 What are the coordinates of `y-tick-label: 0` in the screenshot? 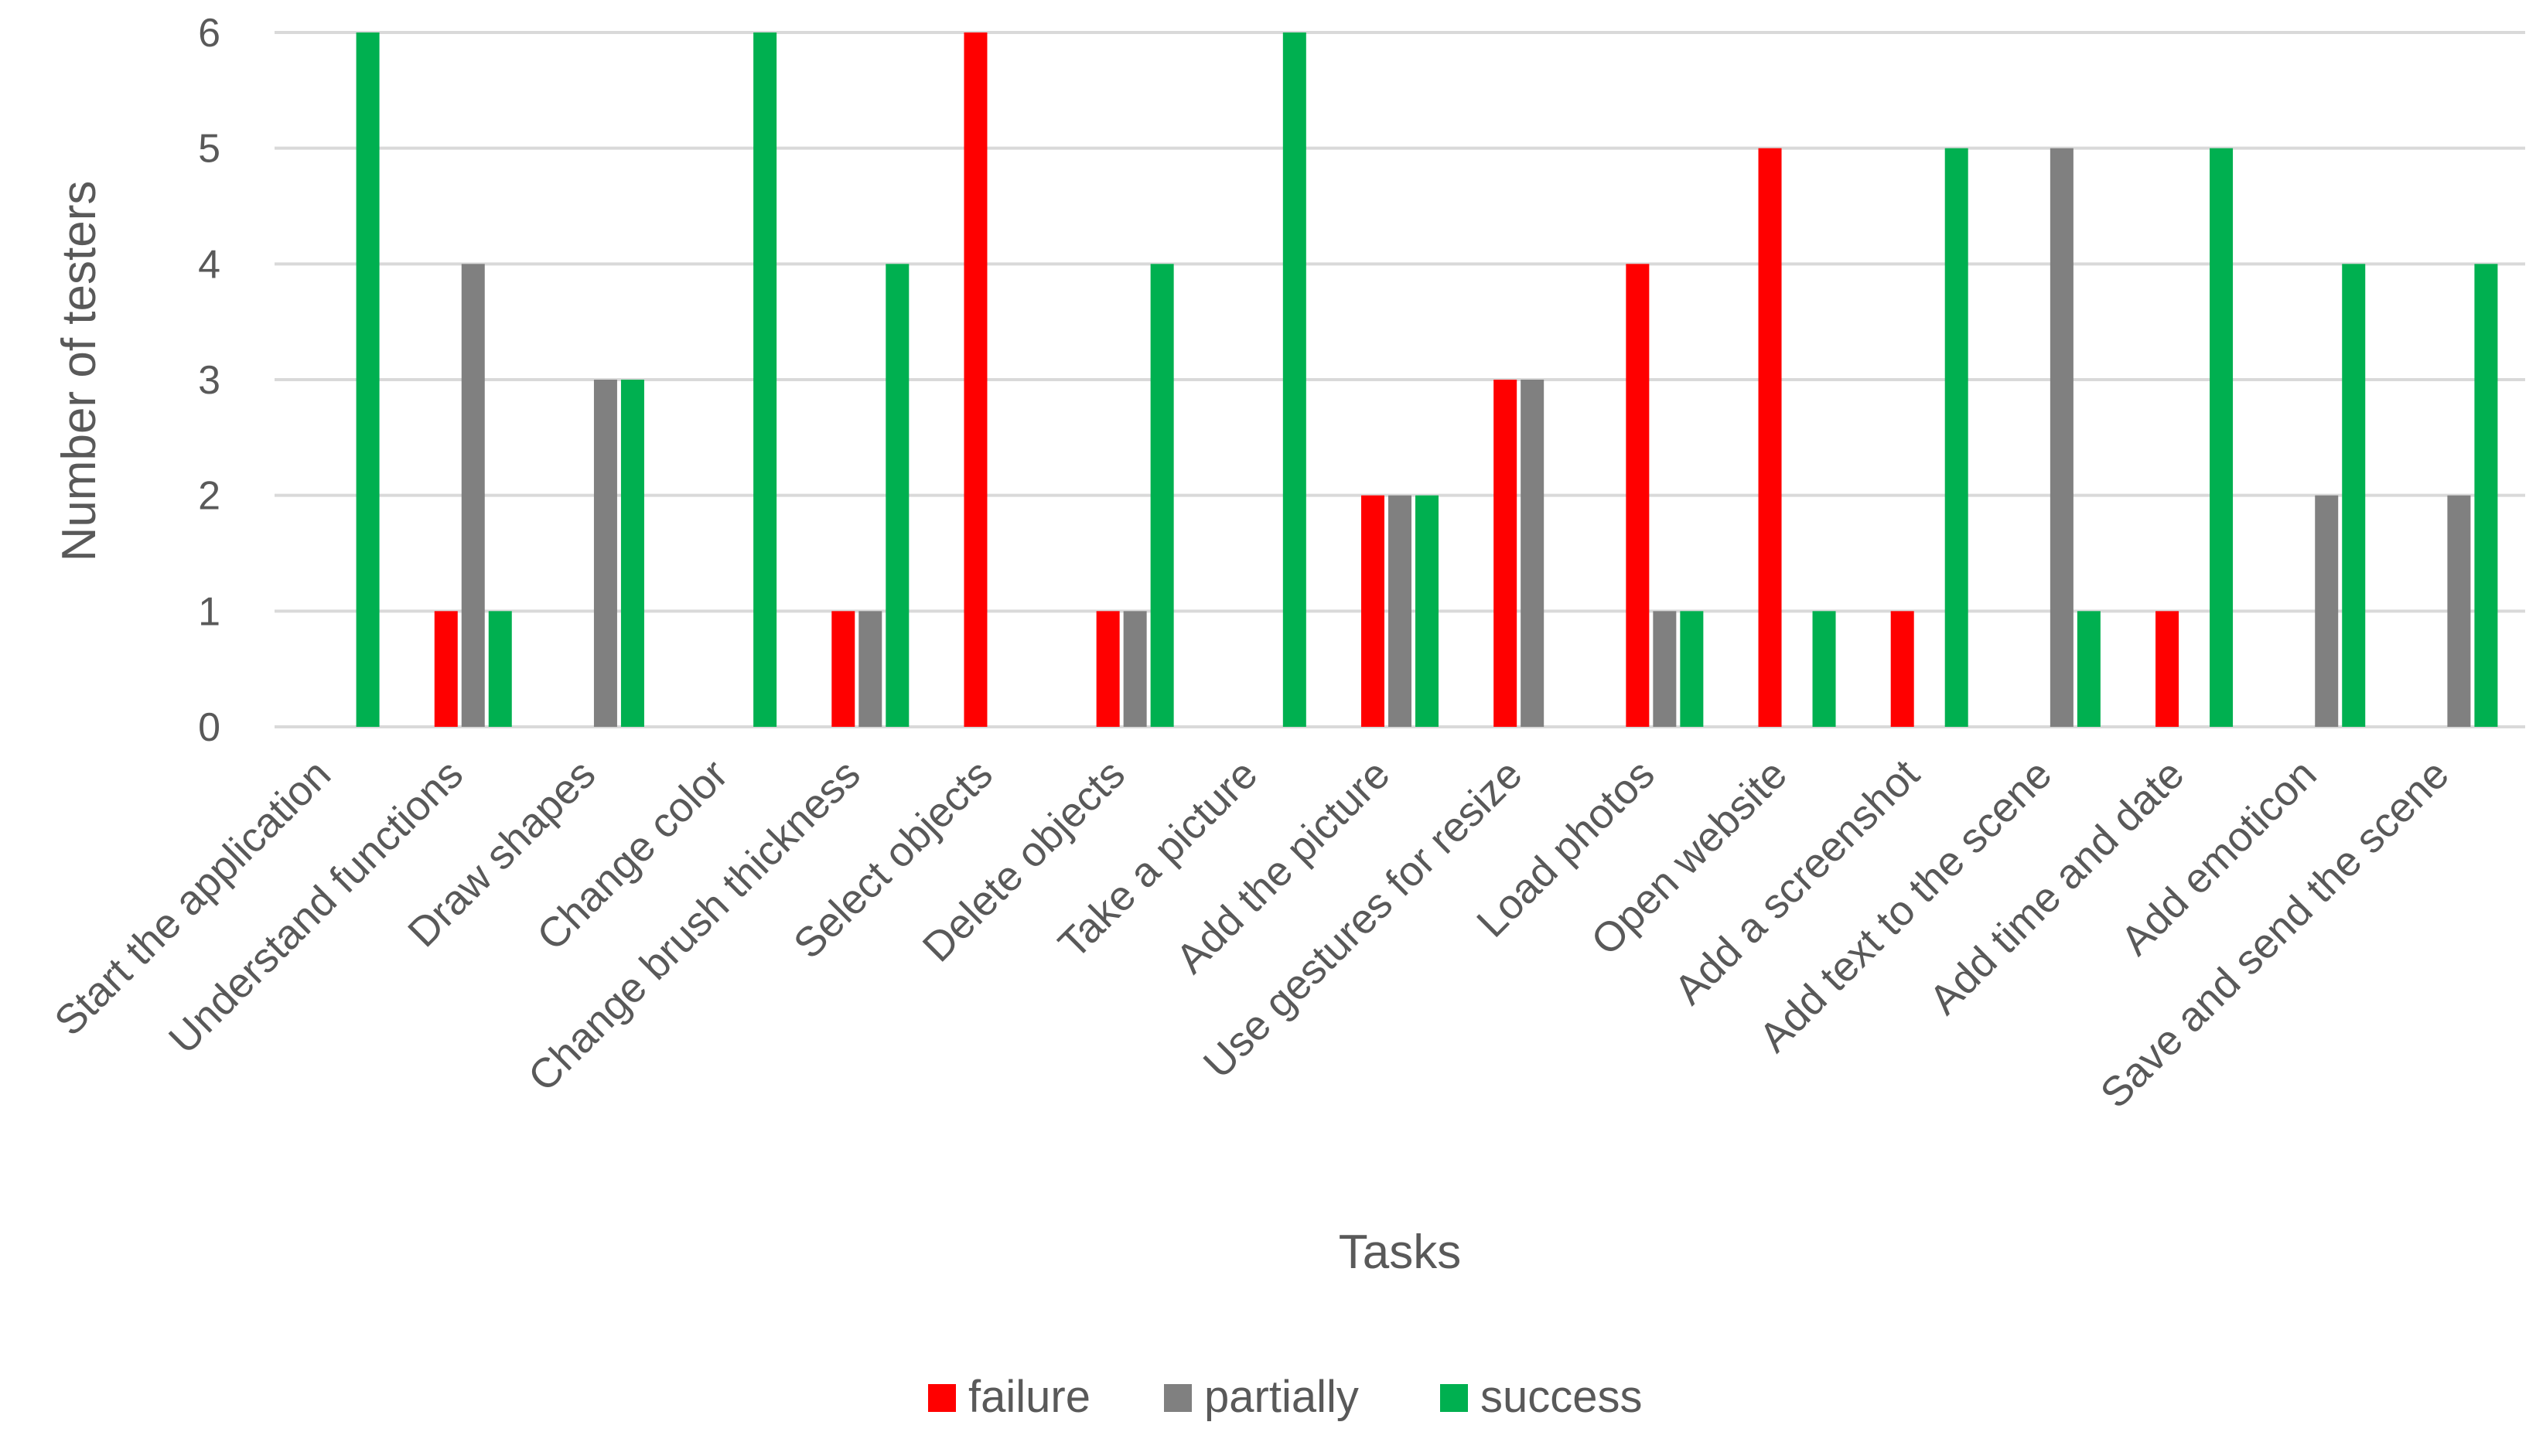 It's located at (209, 728).